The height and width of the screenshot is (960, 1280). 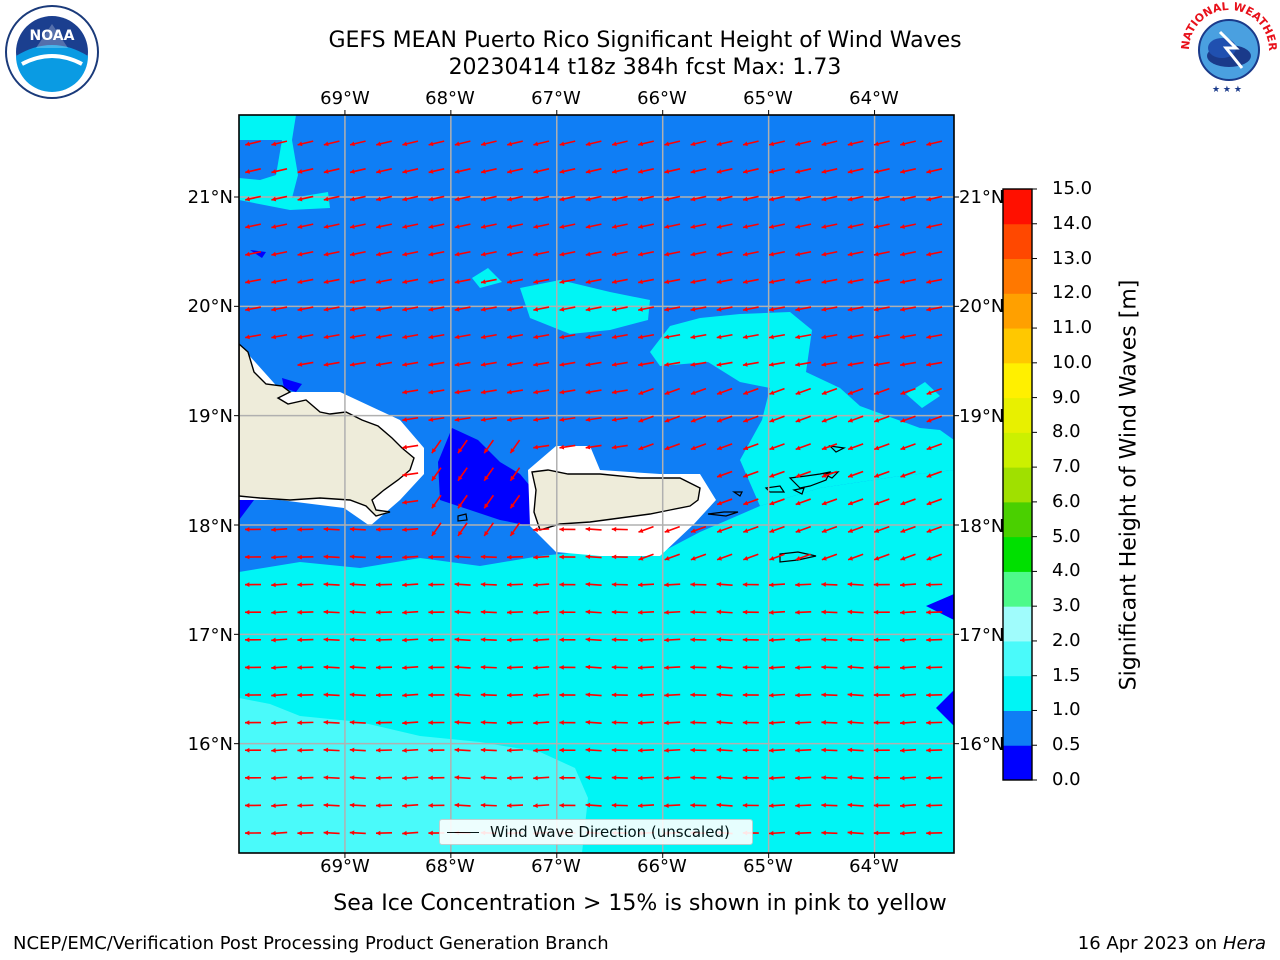 What do you see at coordinates (874, 98) in the screenshot?
I see `lon-label-top-64w: 64°W` at bounding box center [874, 98].